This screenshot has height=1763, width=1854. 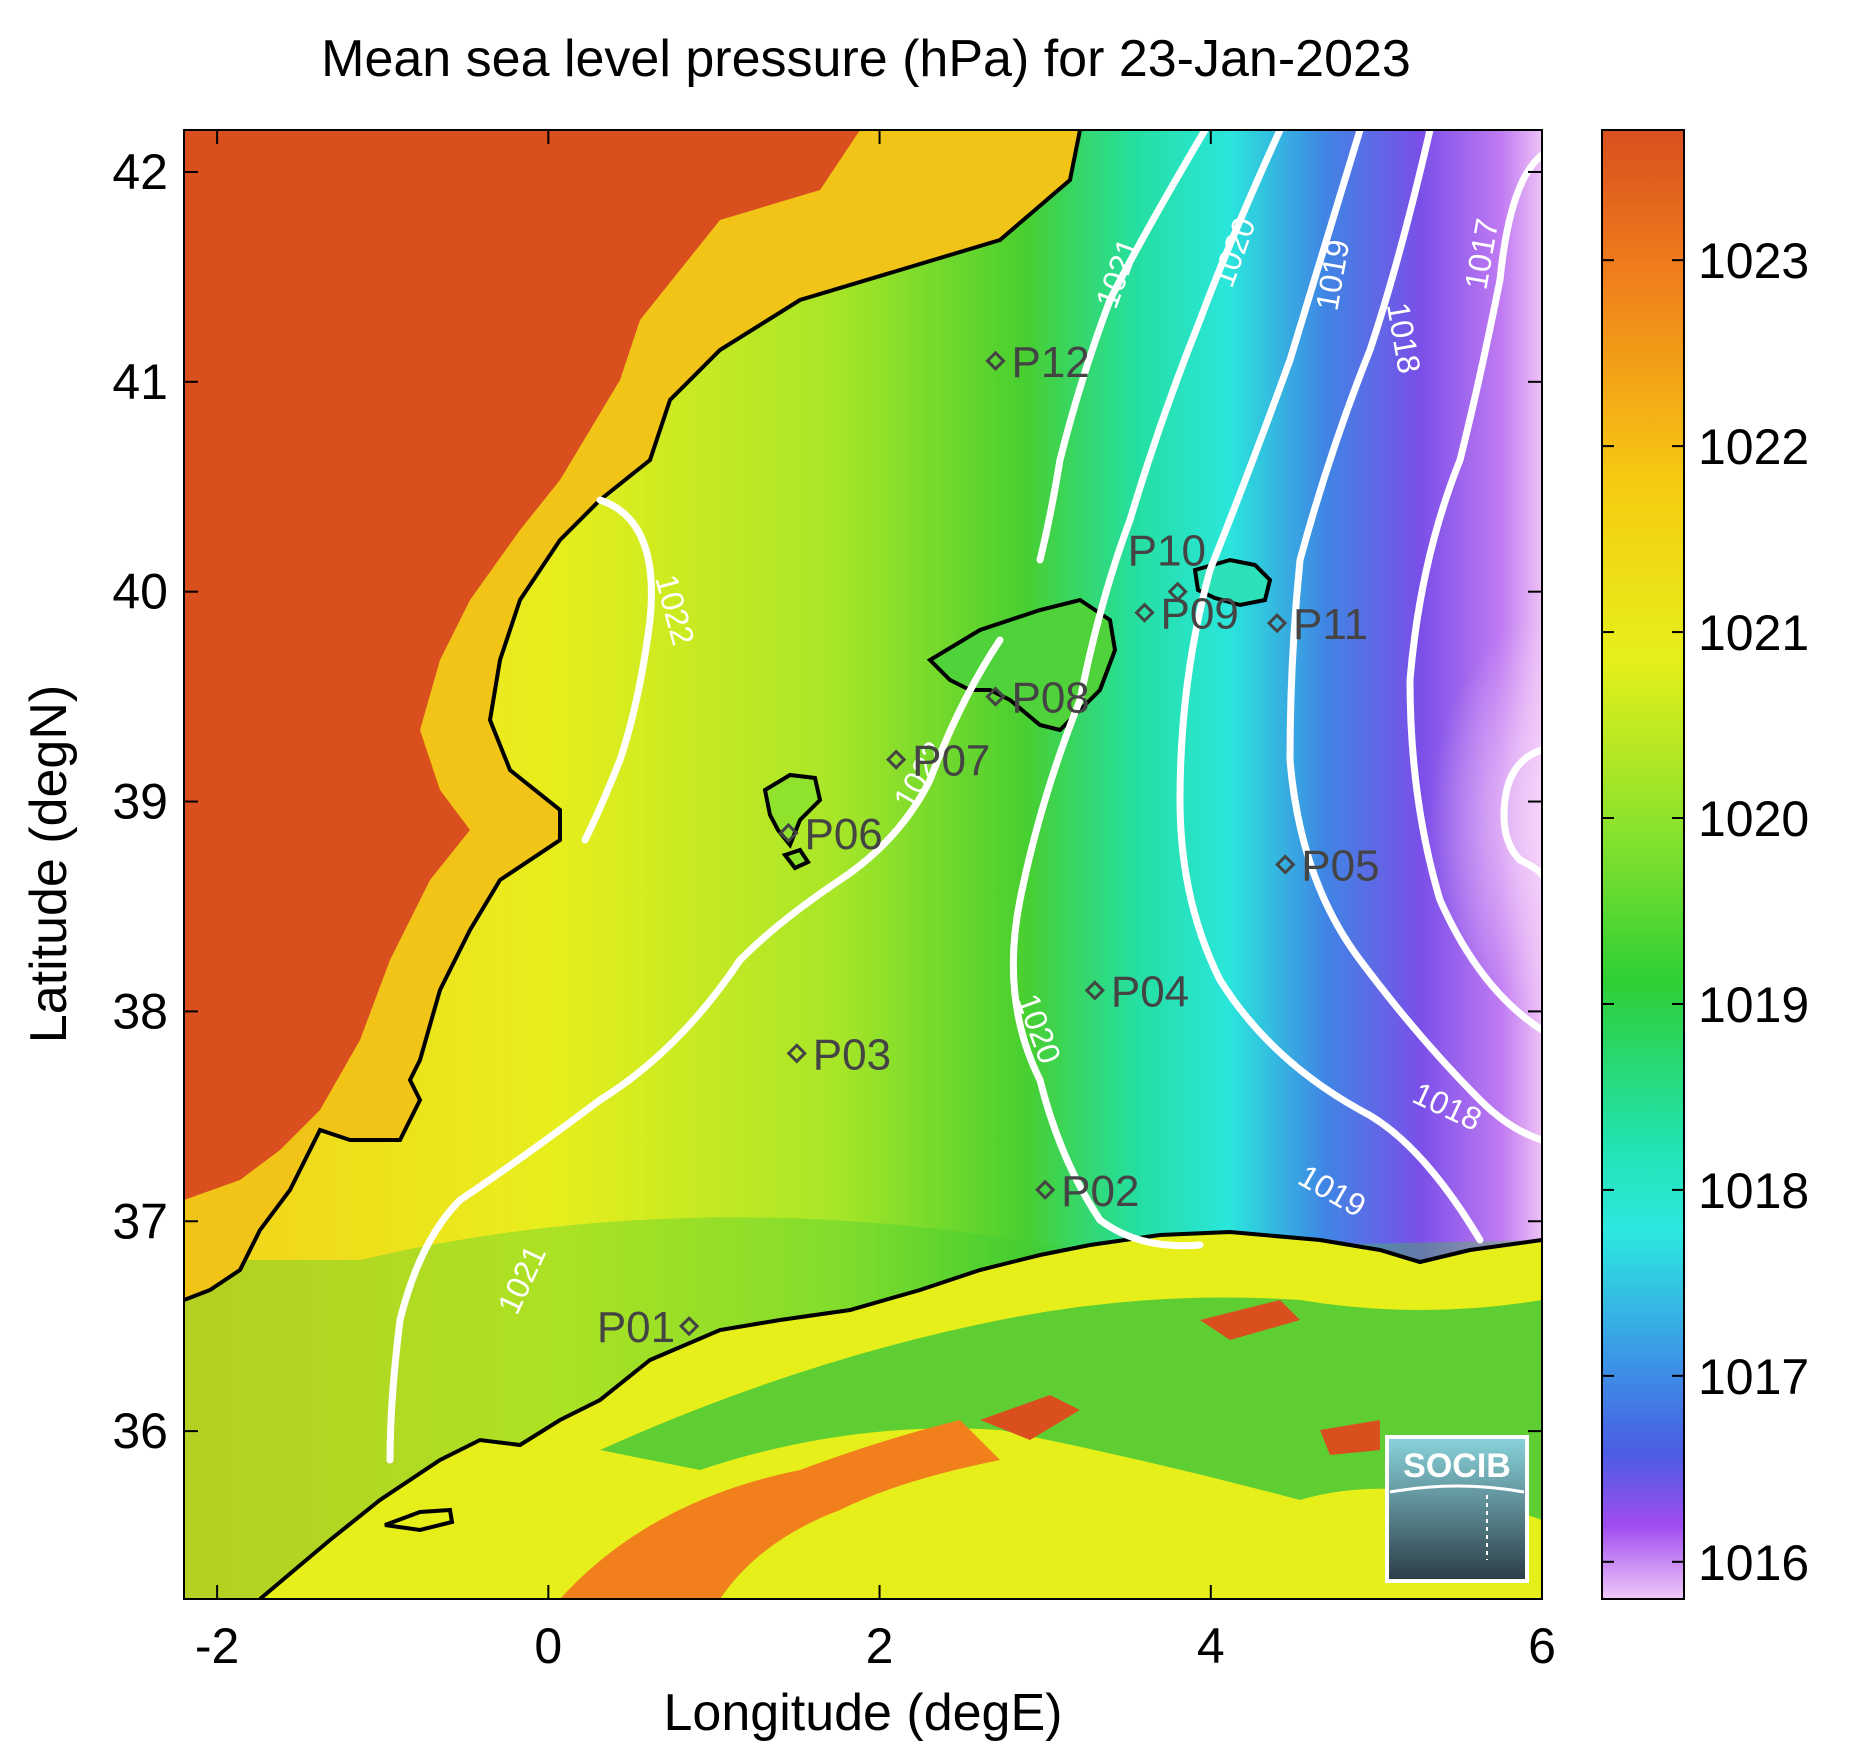 What do you see at coordinates (1340, 866) in the screenshot?
I see `station-label: P05` at bounding box center [1340, 866].